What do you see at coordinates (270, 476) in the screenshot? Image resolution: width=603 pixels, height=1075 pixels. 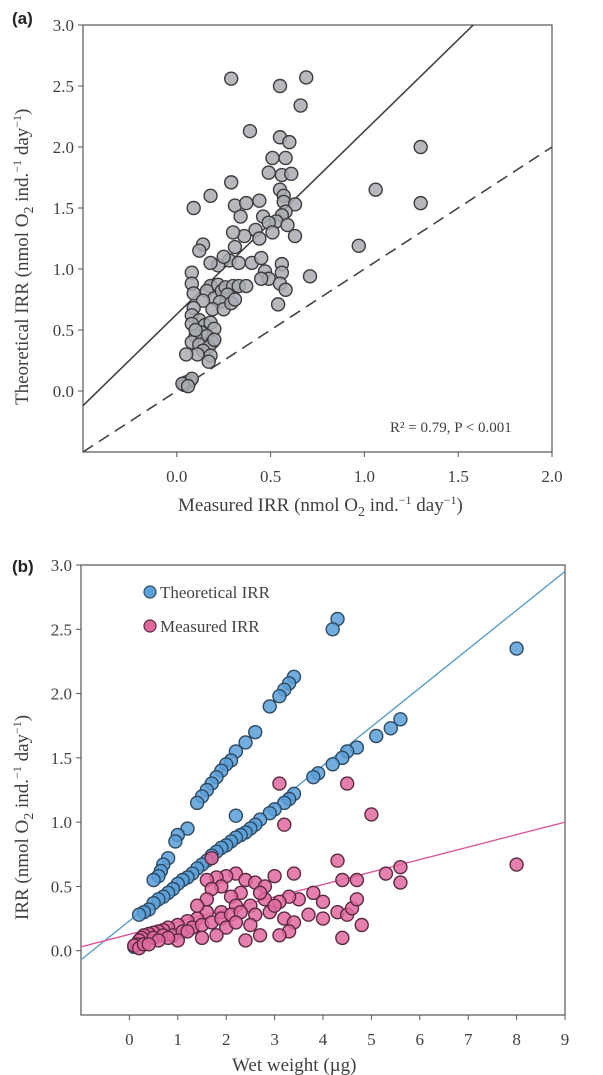 I see `x-tick-label: 0.5` at bounding box center [270, 476].